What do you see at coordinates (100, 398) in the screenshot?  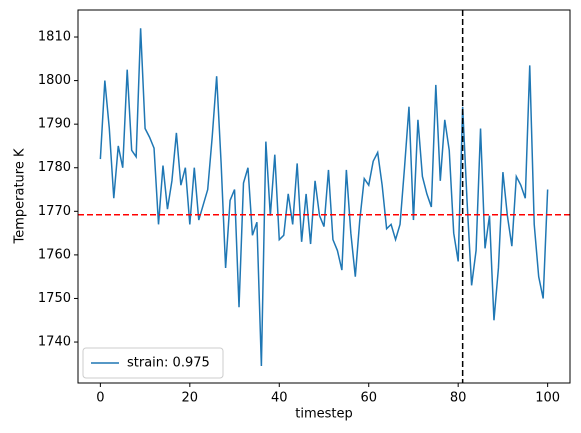 I see `x-tick-label: 0` at bounding box center [100, 398].